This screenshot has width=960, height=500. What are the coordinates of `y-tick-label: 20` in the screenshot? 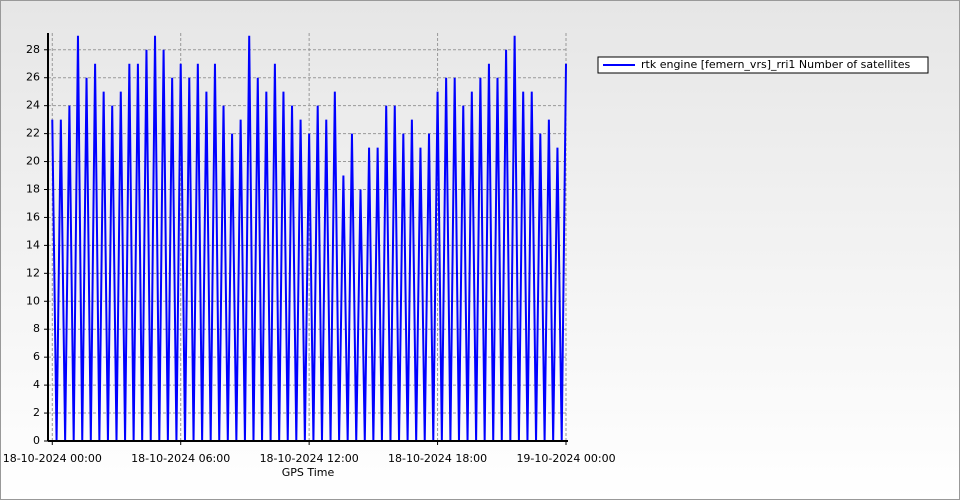 It's located at (33, 161).